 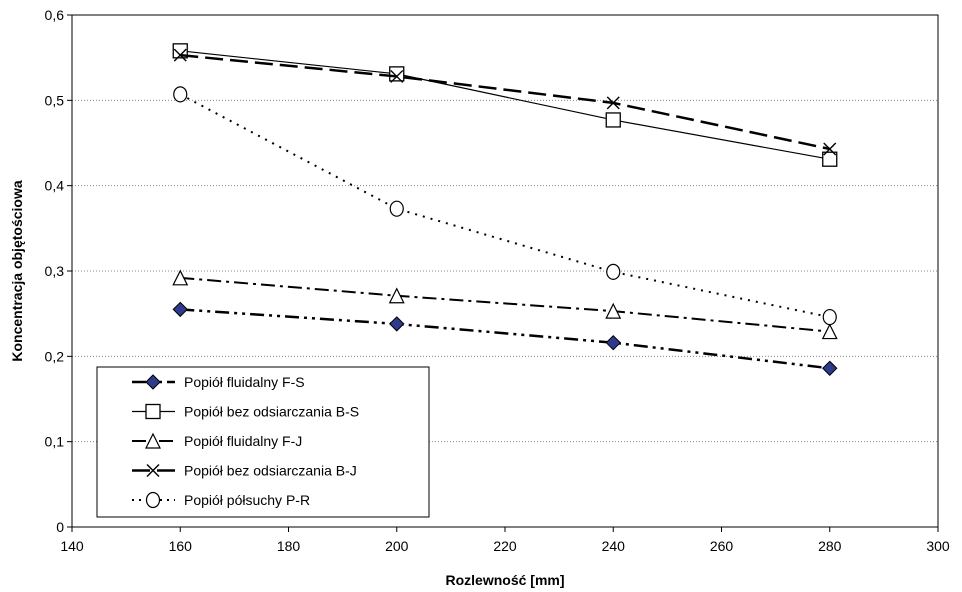 I want to click on legend-label: Popiół bez odsiarczania B-S, so click(x=271, y=412).